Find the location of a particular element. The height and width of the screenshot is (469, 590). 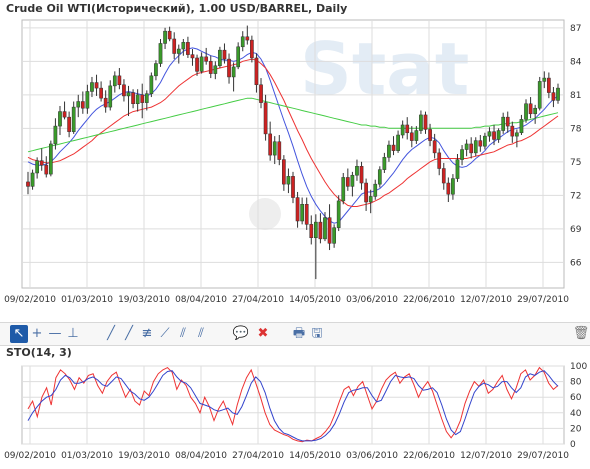

y-tick-label: 84 is located at coordinates (576, 62).